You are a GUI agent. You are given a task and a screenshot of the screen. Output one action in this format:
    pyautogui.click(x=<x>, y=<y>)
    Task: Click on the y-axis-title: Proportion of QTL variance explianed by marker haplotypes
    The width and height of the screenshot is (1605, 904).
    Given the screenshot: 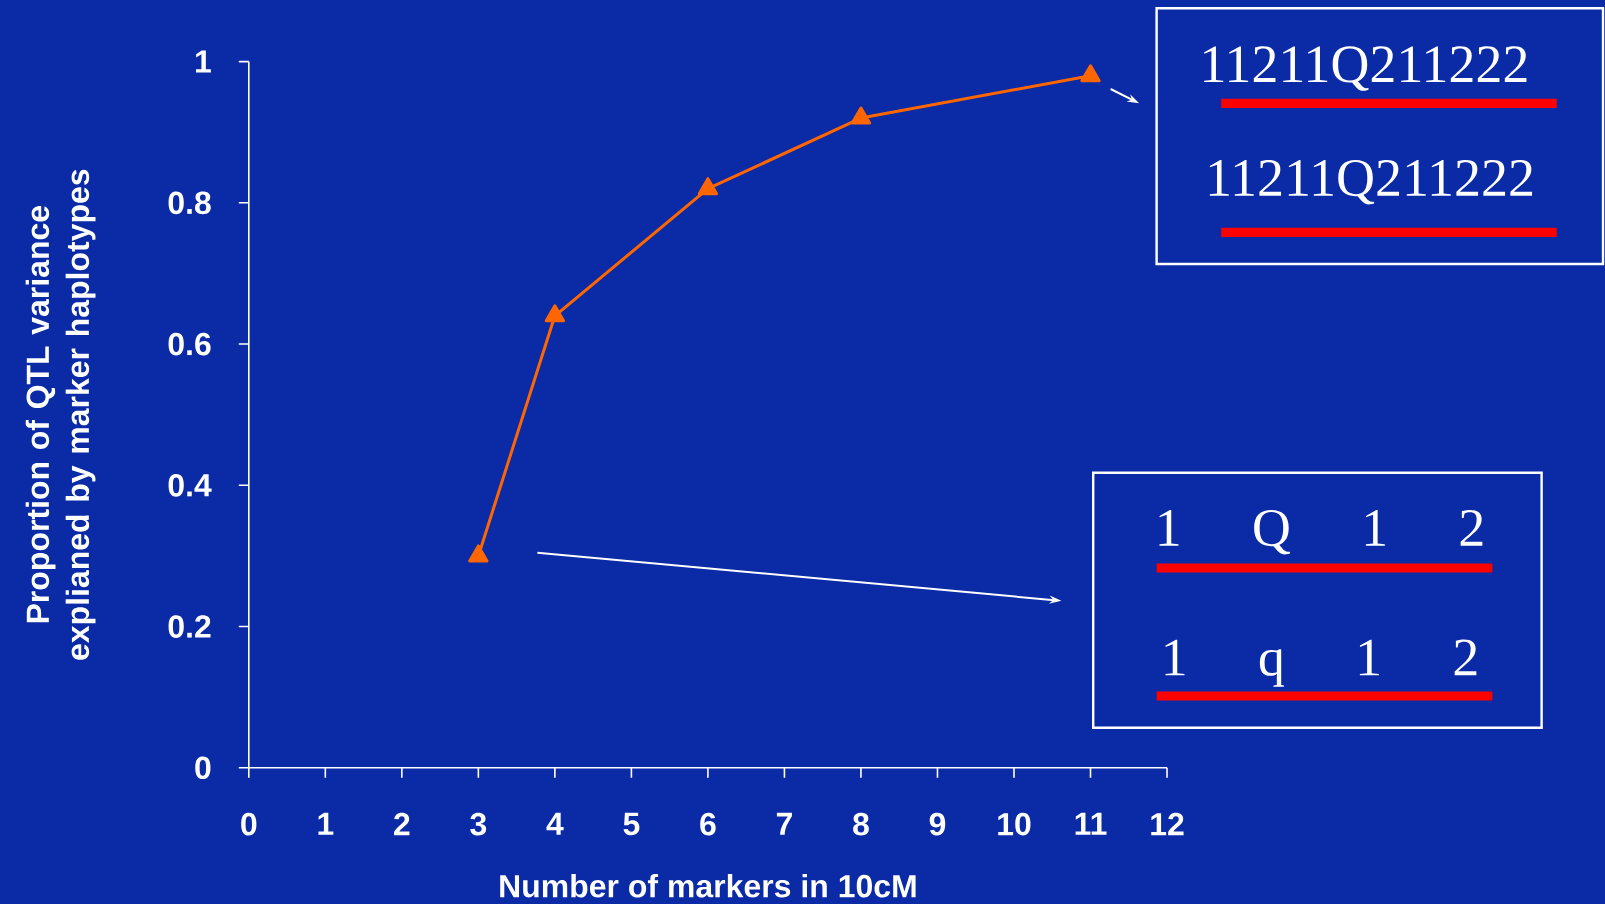 What is the action you would take?
    pyautogui.click(x=60, y=414)
    